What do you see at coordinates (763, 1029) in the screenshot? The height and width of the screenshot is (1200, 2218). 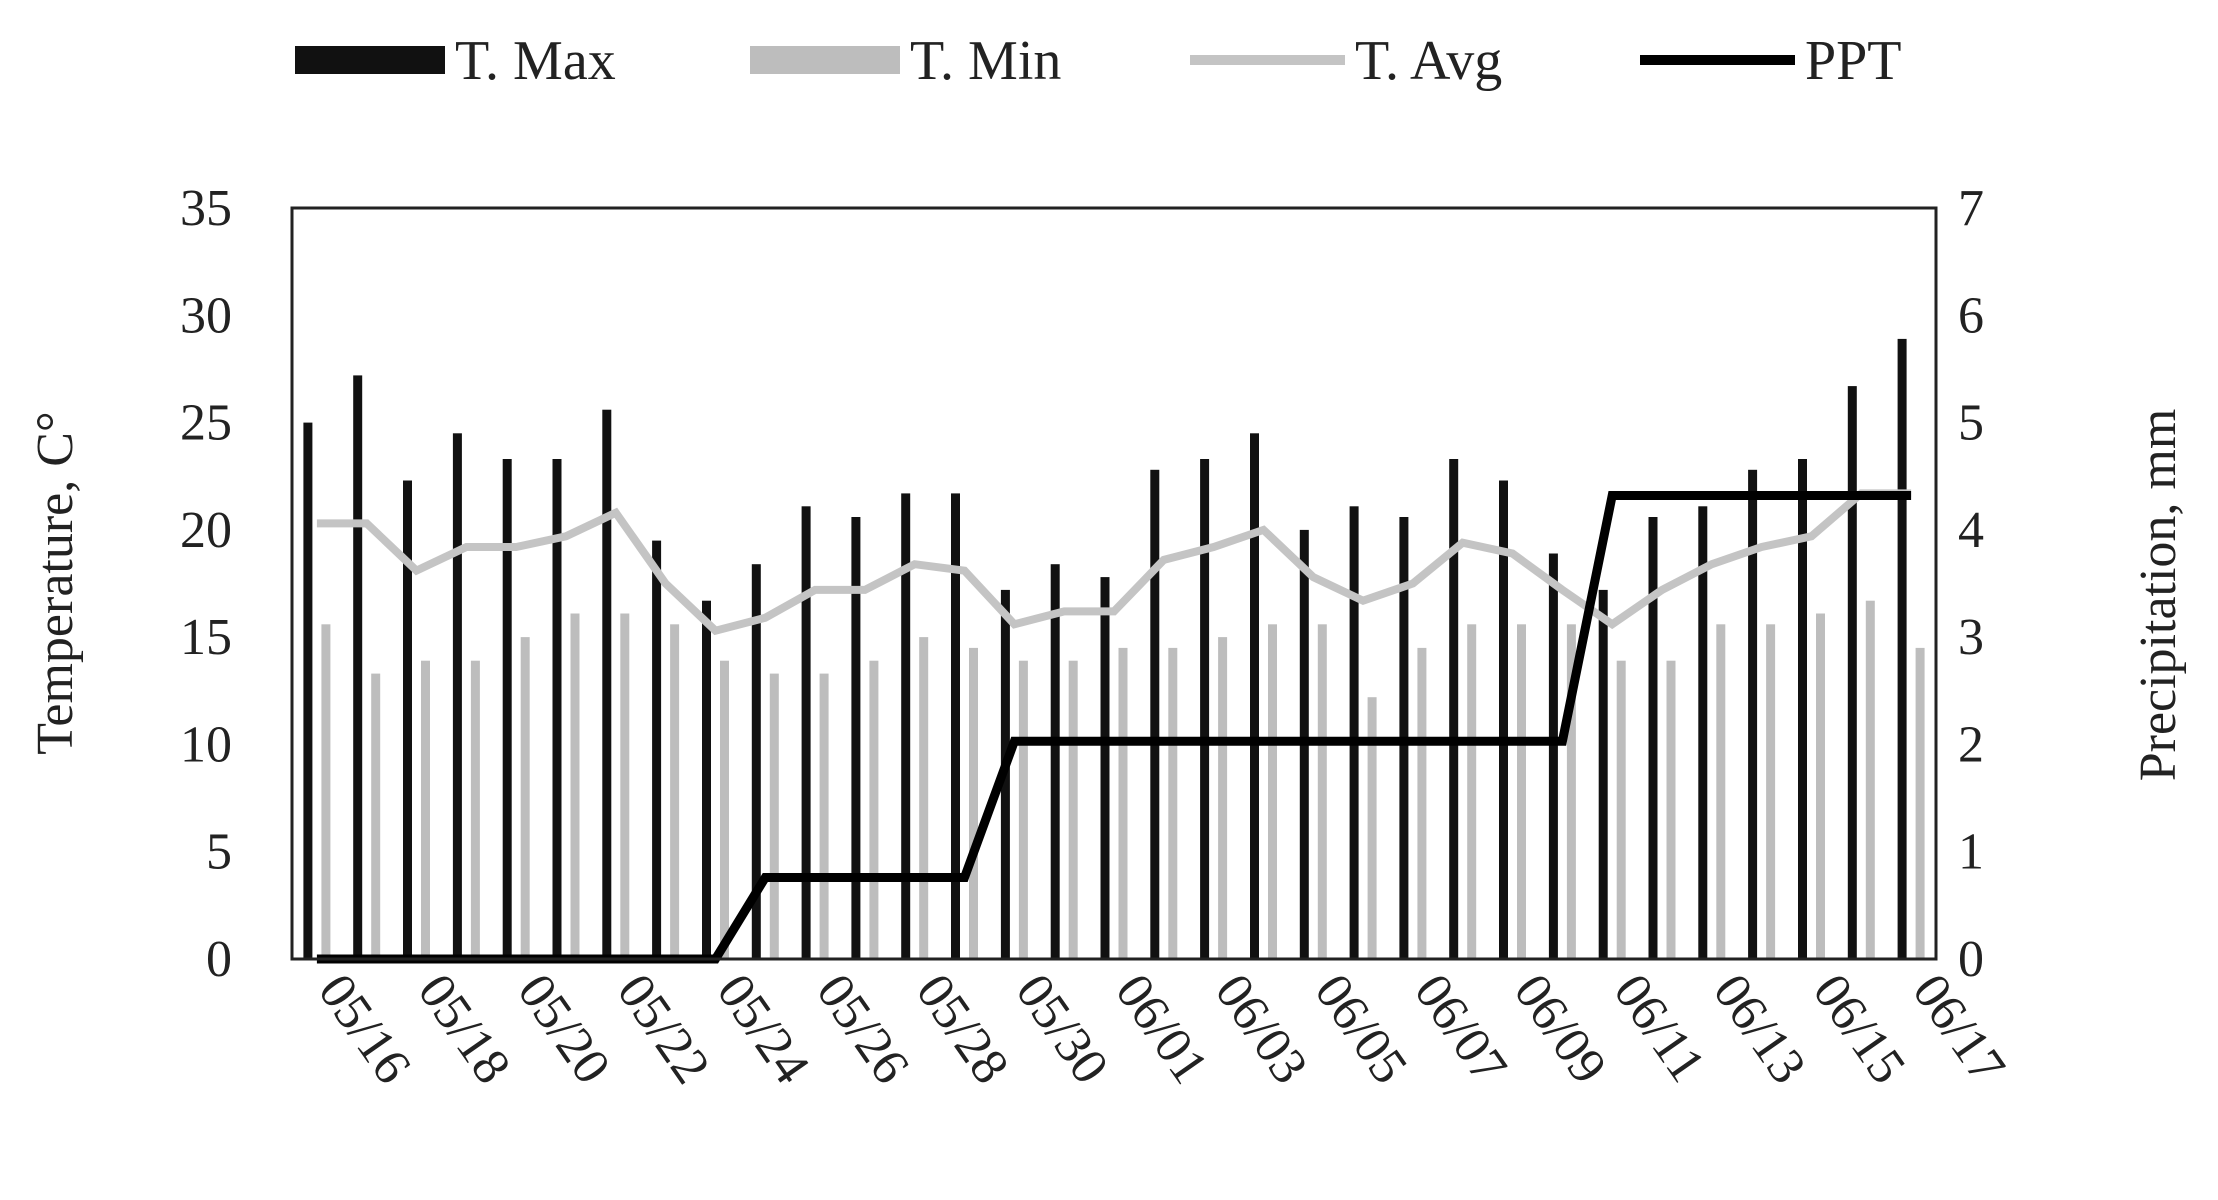 I see `x-tick-label: 05/24` at bounding box center [763, 1029].